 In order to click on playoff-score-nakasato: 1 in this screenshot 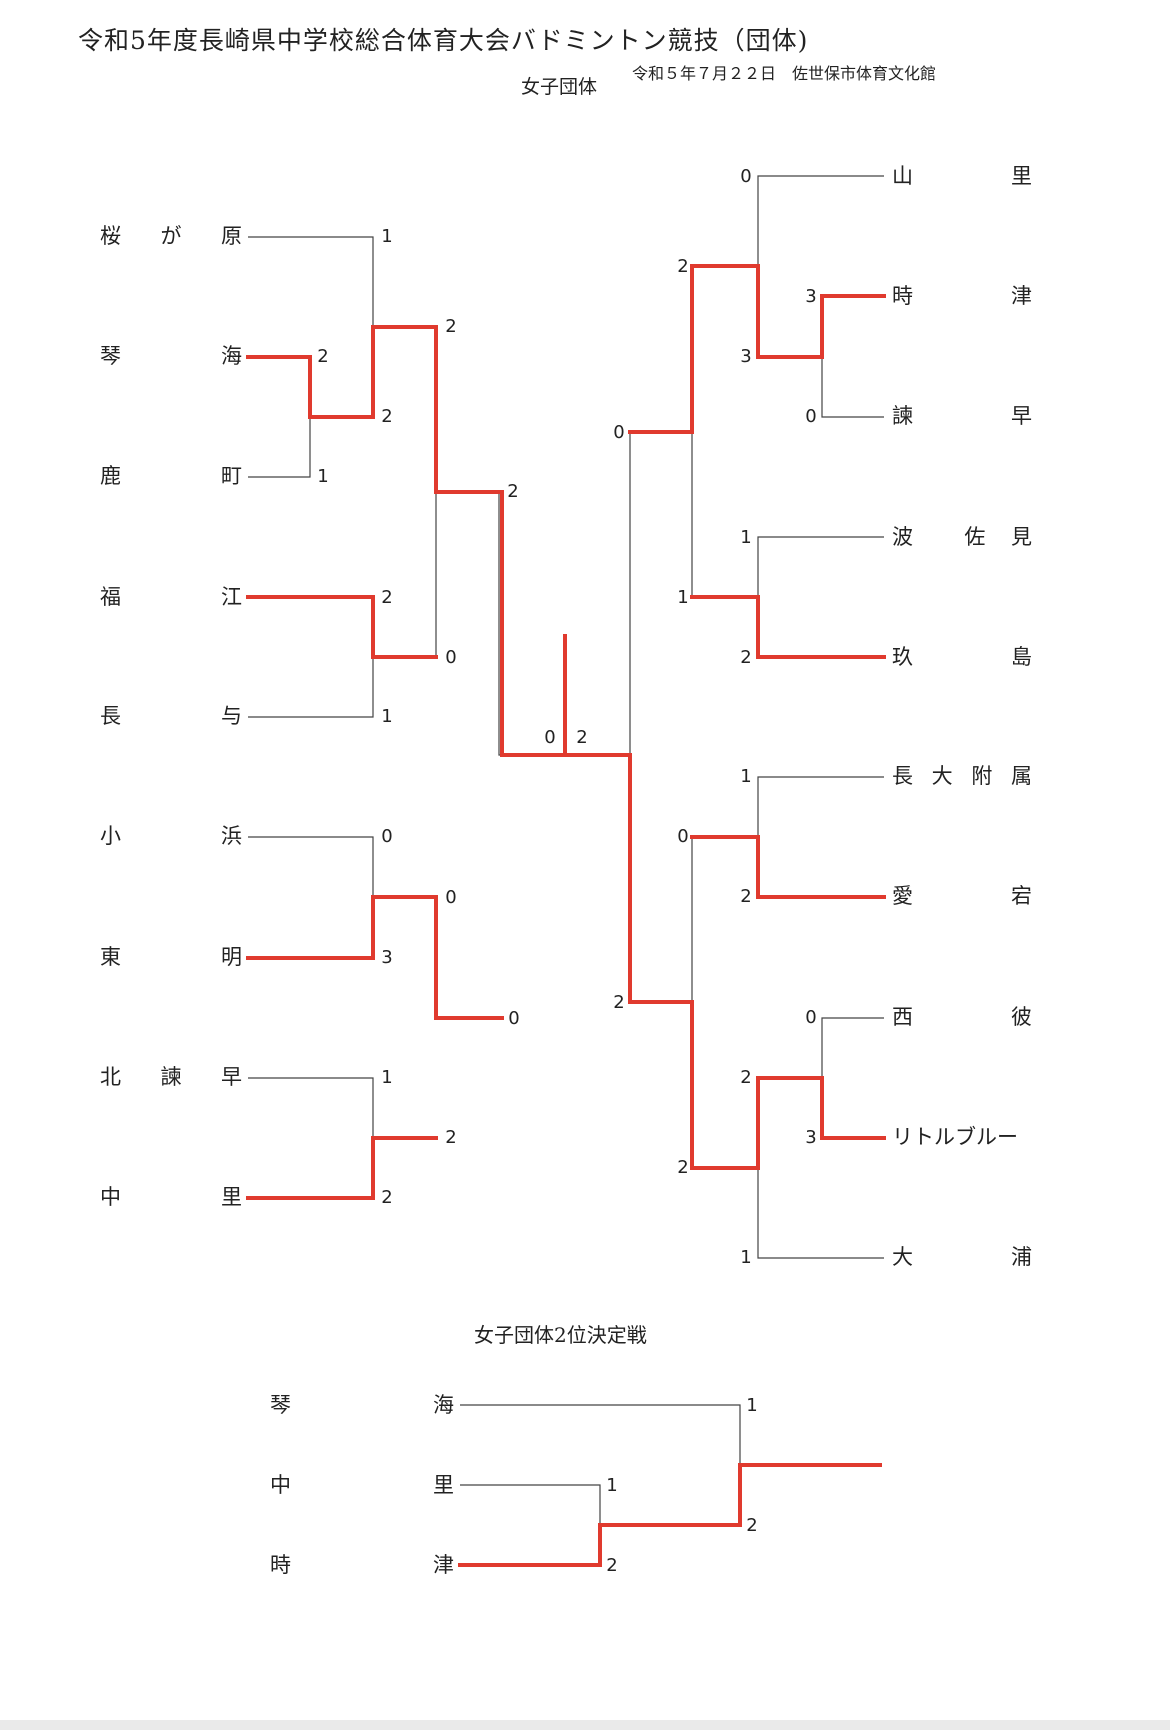, I will do `click(612, 1485)`.